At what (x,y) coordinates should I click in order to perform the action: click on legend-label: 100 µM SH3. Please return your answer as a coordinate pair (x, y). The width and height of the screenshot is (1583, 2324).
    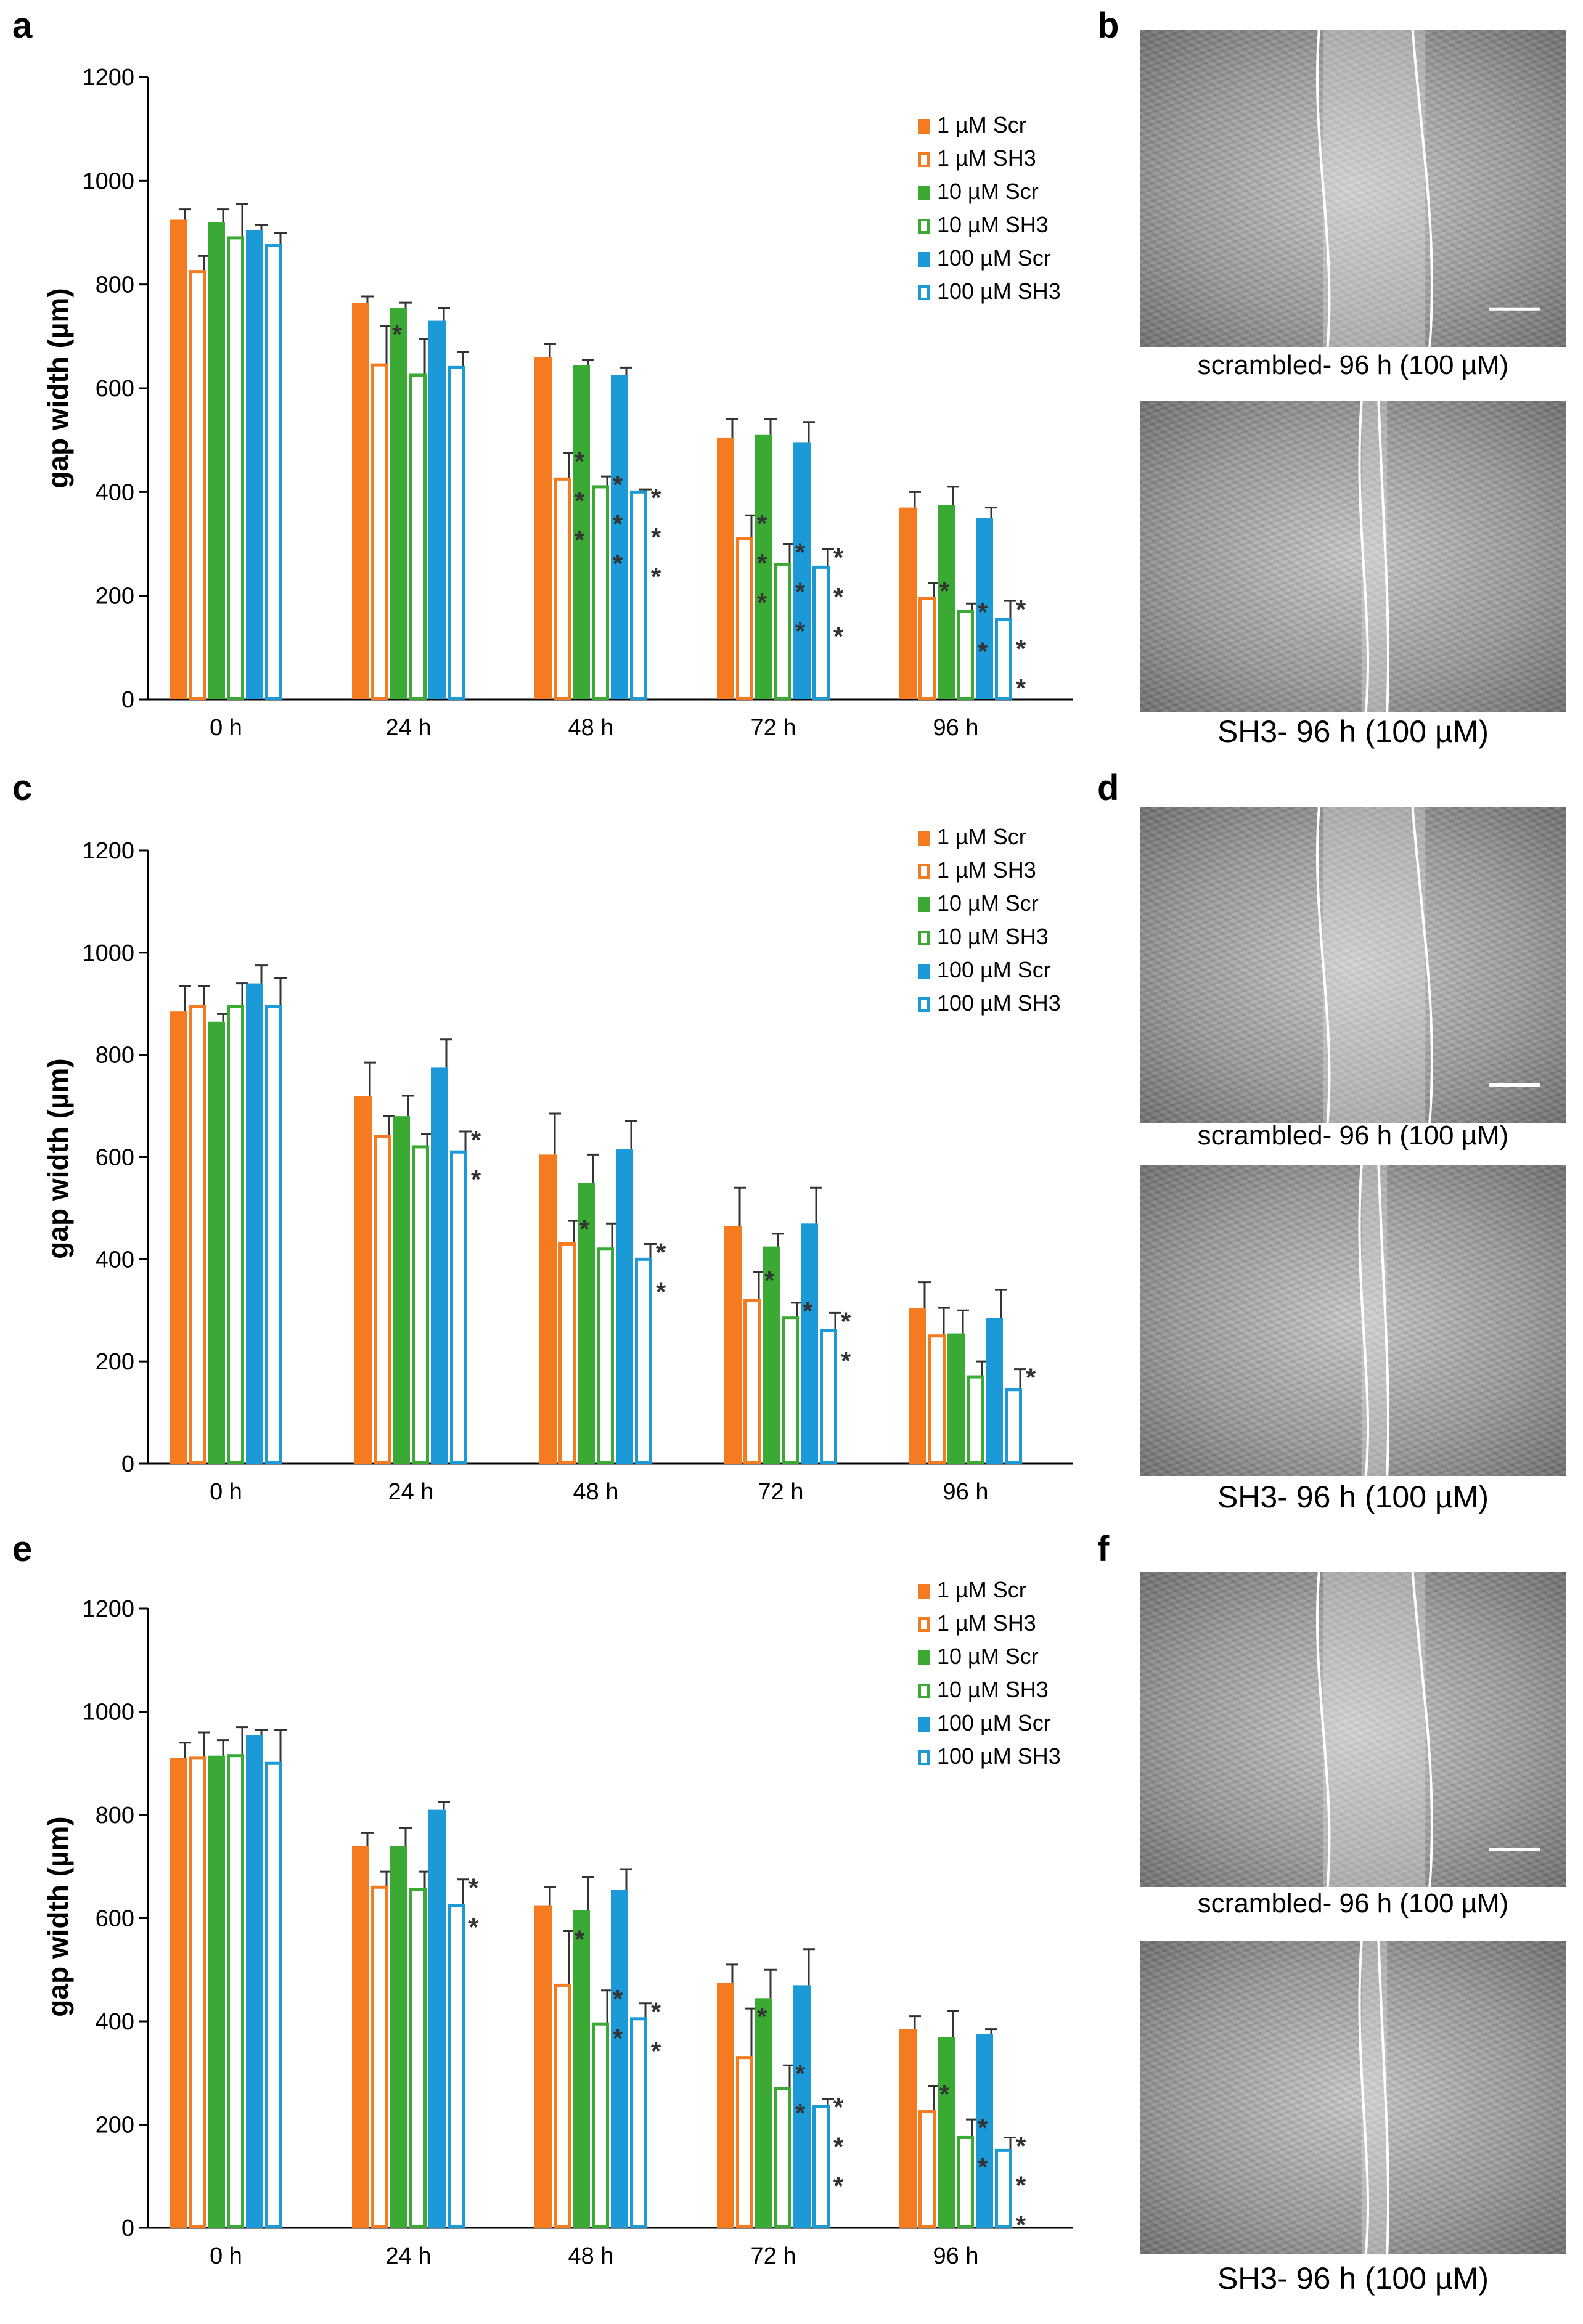
    Looking at the image, I should click on (999, 291).